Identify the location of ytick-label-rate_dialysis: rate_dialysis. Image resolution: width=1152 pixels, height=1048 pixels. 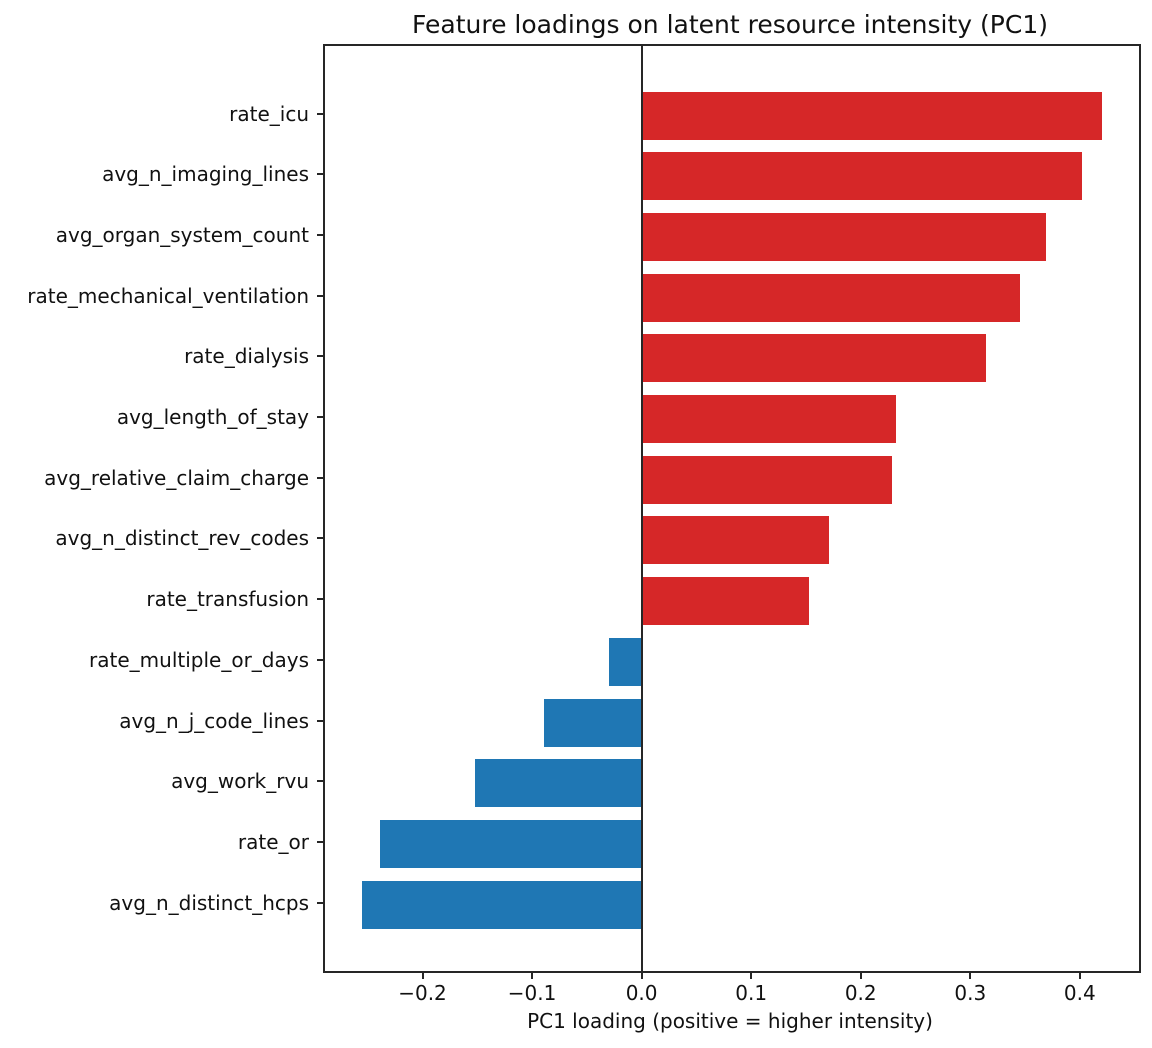
(246, 356).